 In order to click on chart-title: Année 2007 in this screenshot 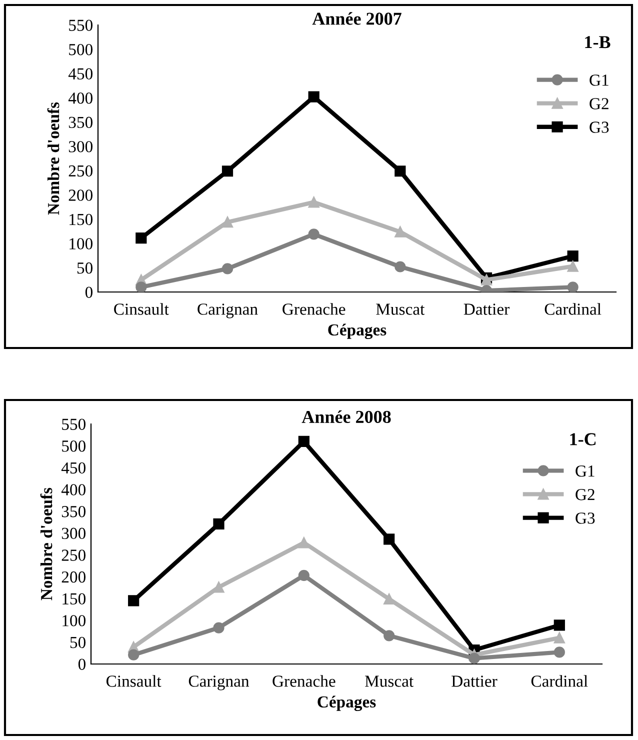, I will do `click(357, 18)`.